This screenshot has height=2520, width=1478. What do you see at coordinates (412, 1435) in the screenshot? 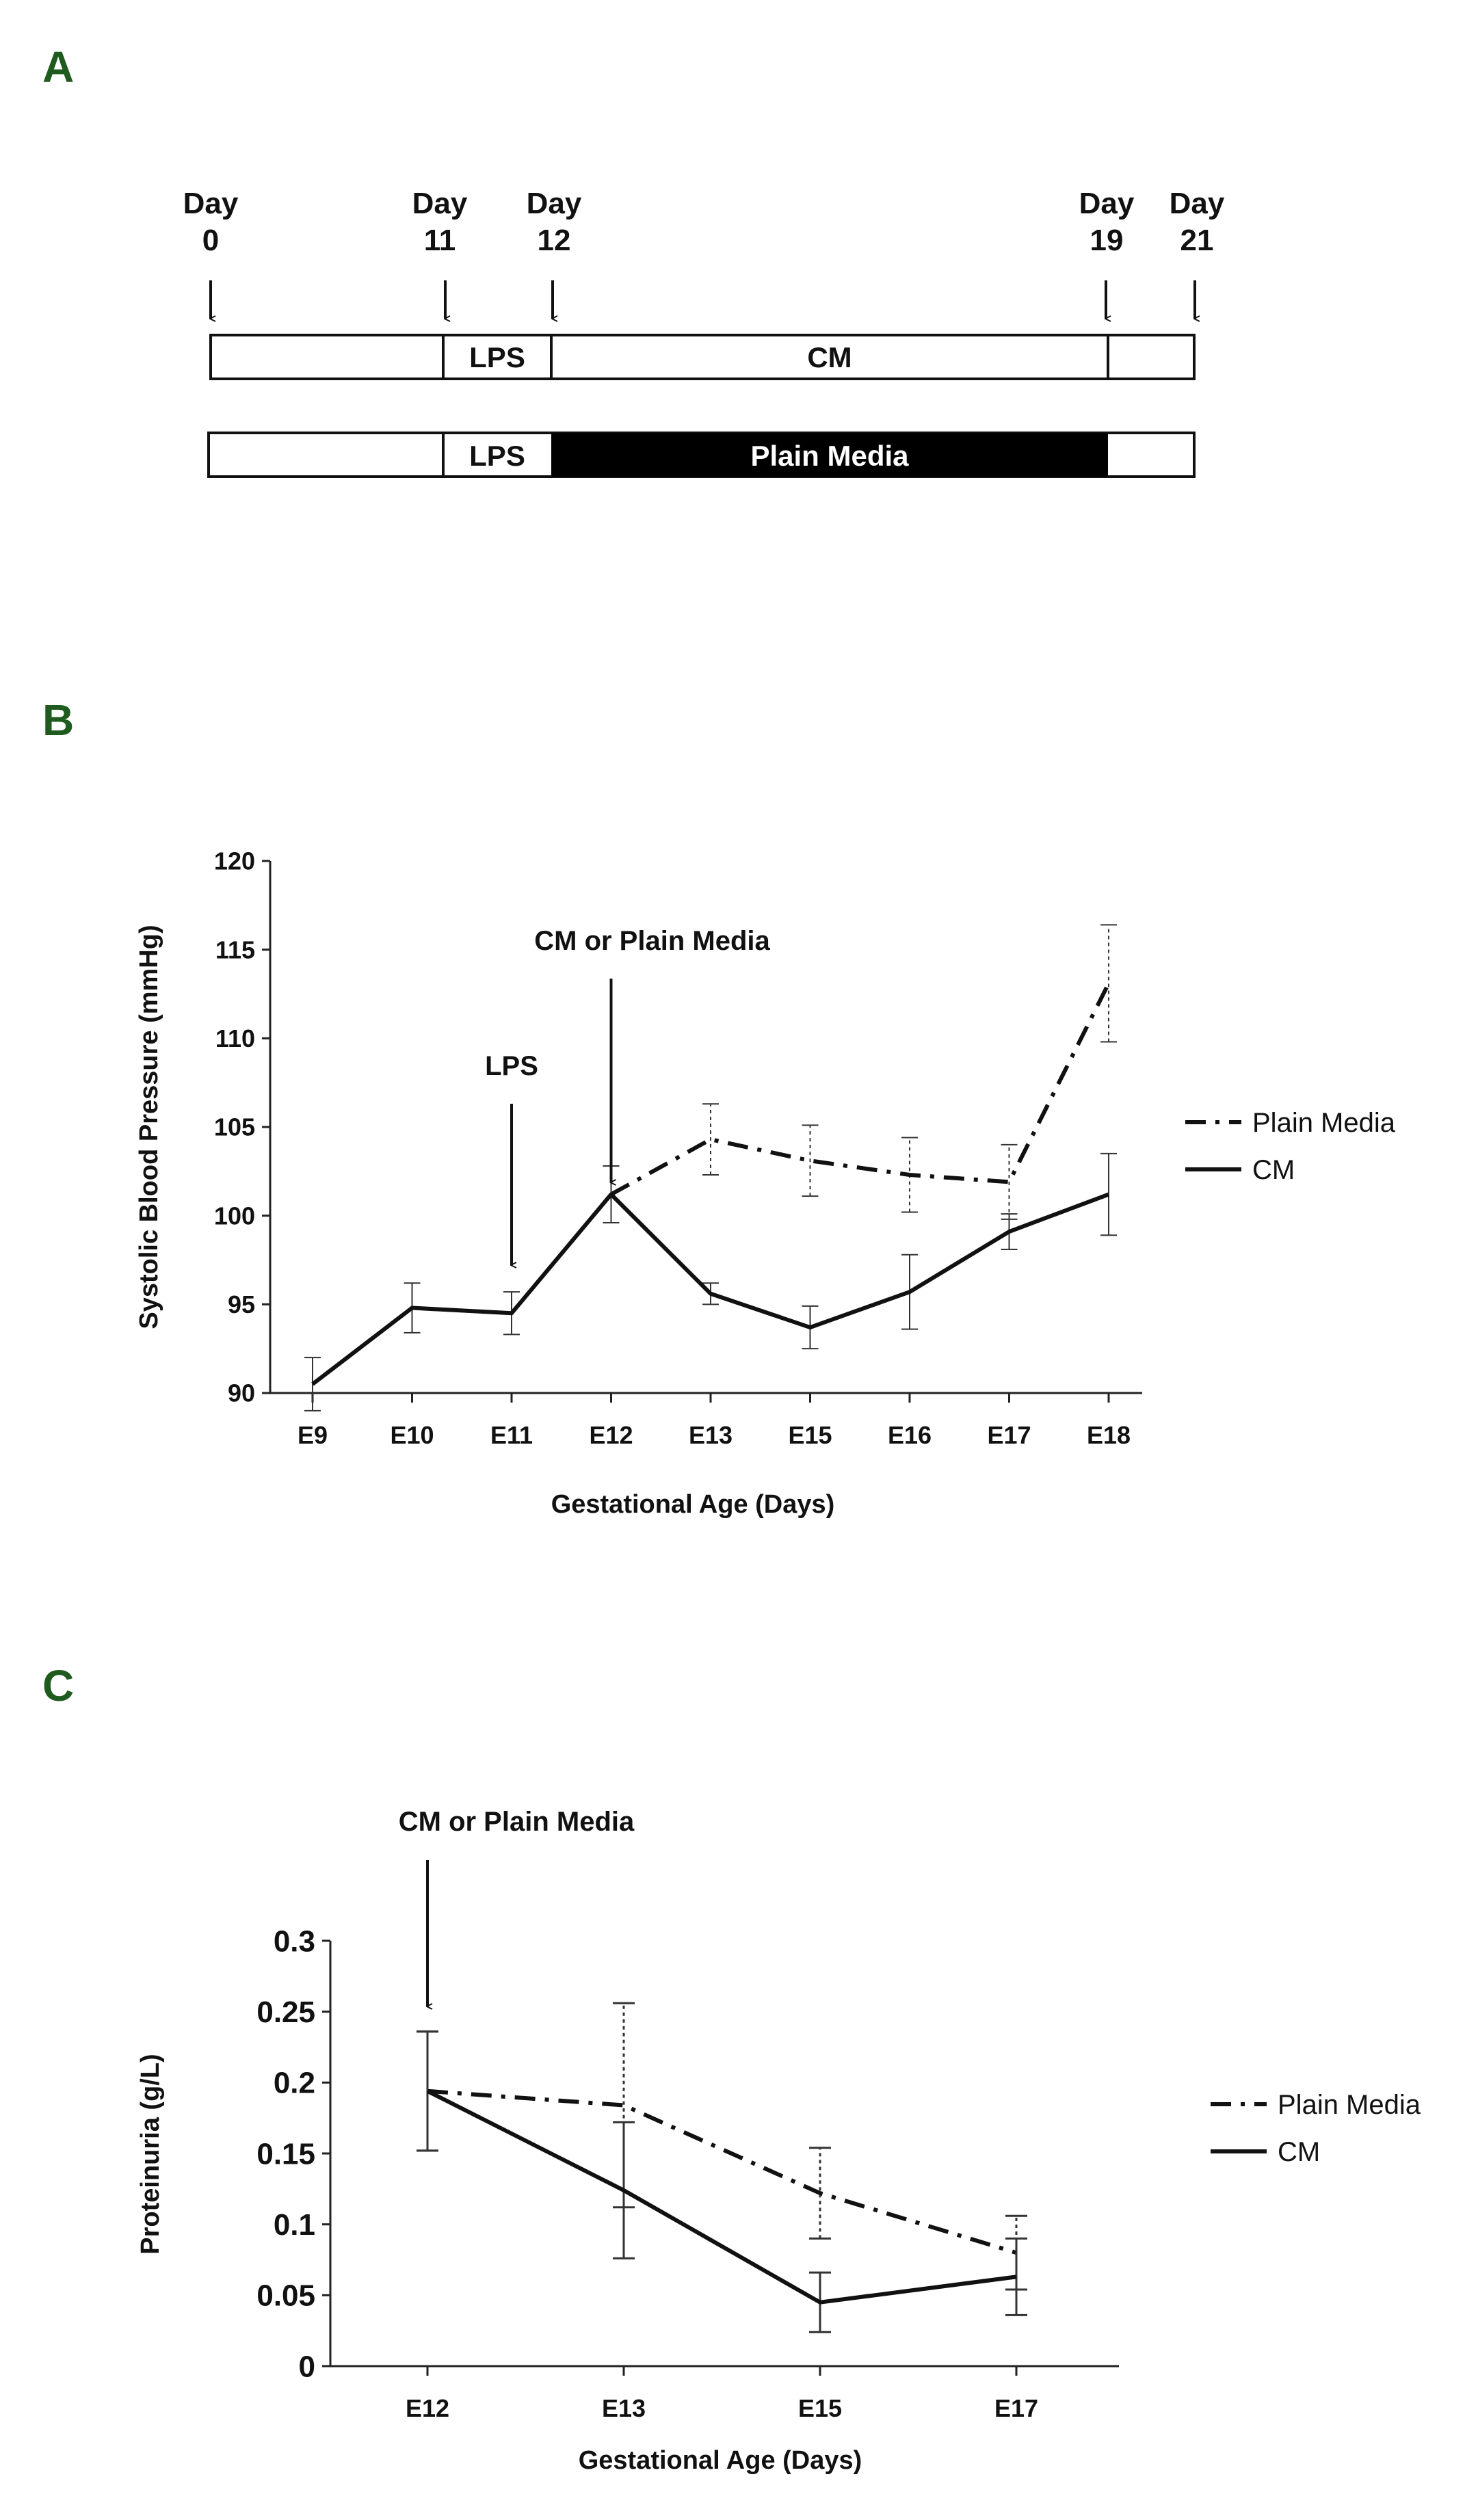
I see `x-tick-label: E10` at bounding box center [412, 1435].